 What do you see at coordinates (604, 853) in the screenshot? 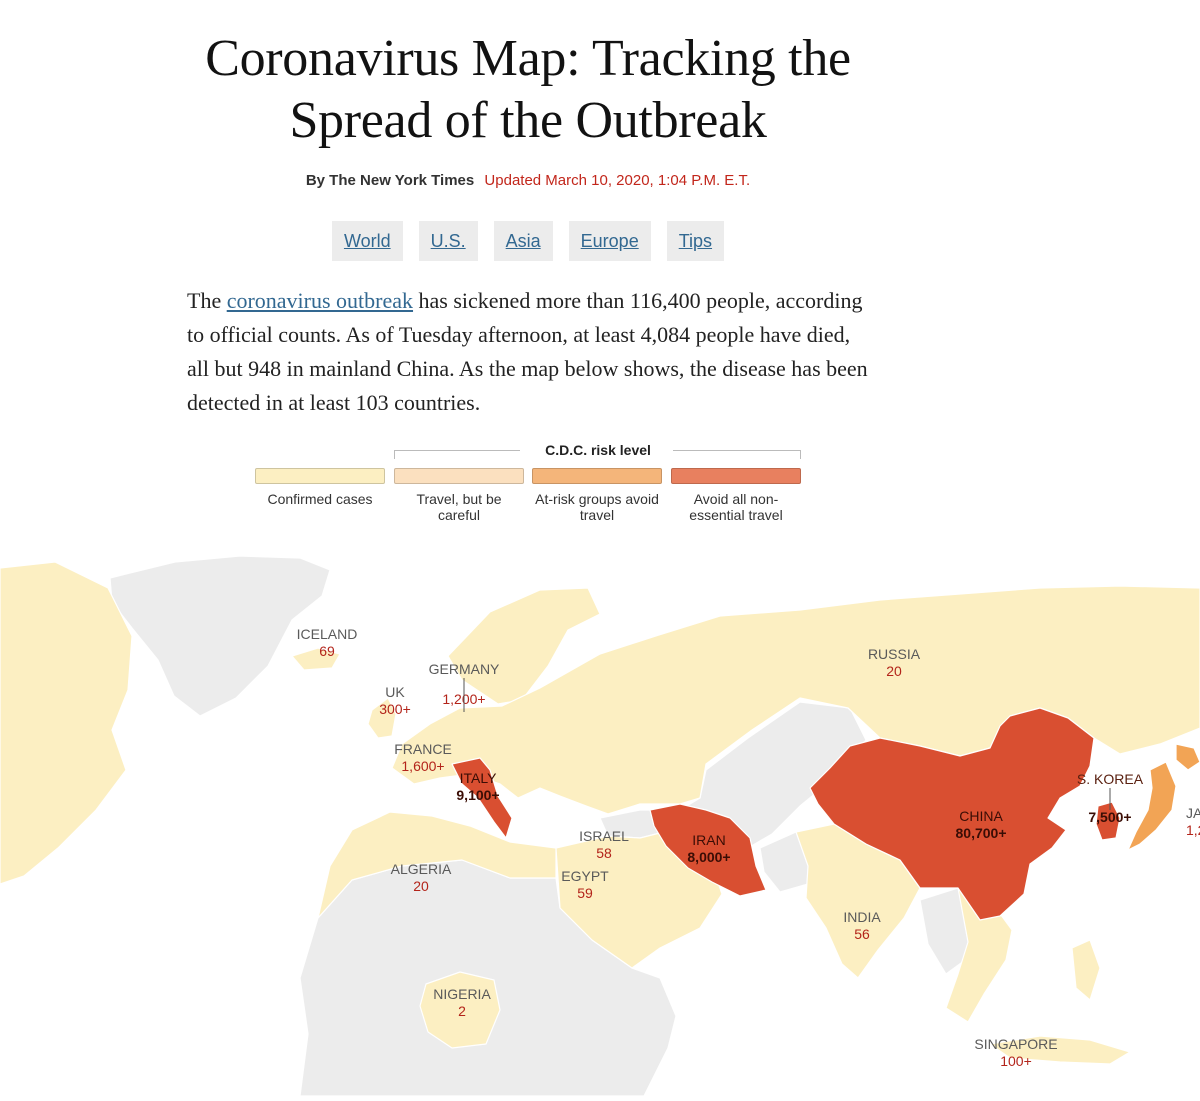
I see `case-count: 58` at bounding box center [604, 853].